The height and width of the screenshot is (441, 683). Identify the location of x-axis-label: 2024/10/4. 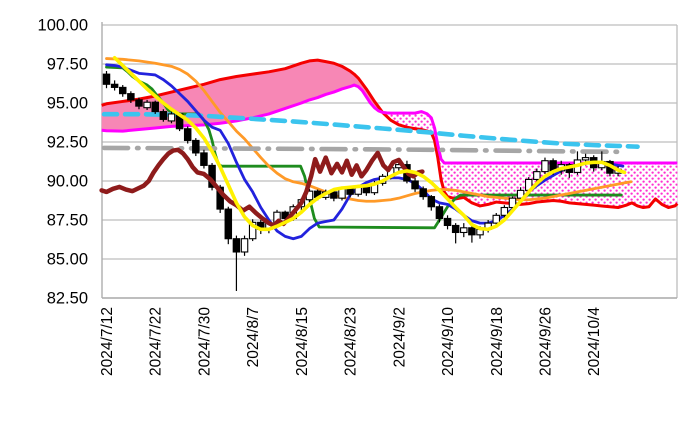
(594, 341).